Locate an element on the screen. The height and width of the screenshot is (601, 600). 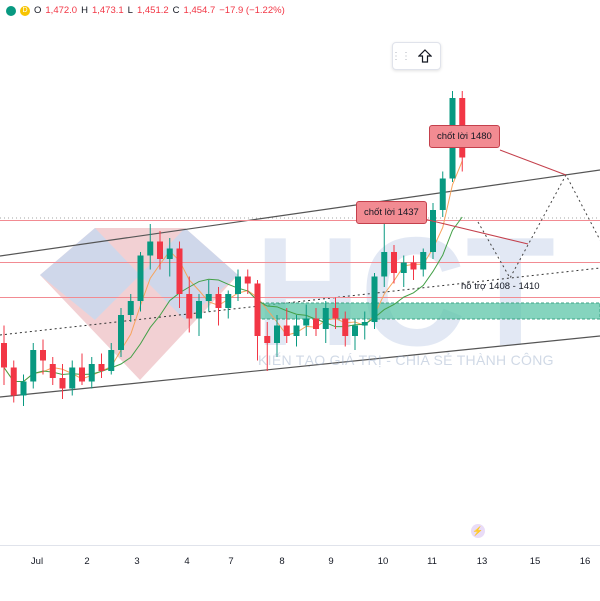
x-tick: 11 is located at coordinates (432, 561).